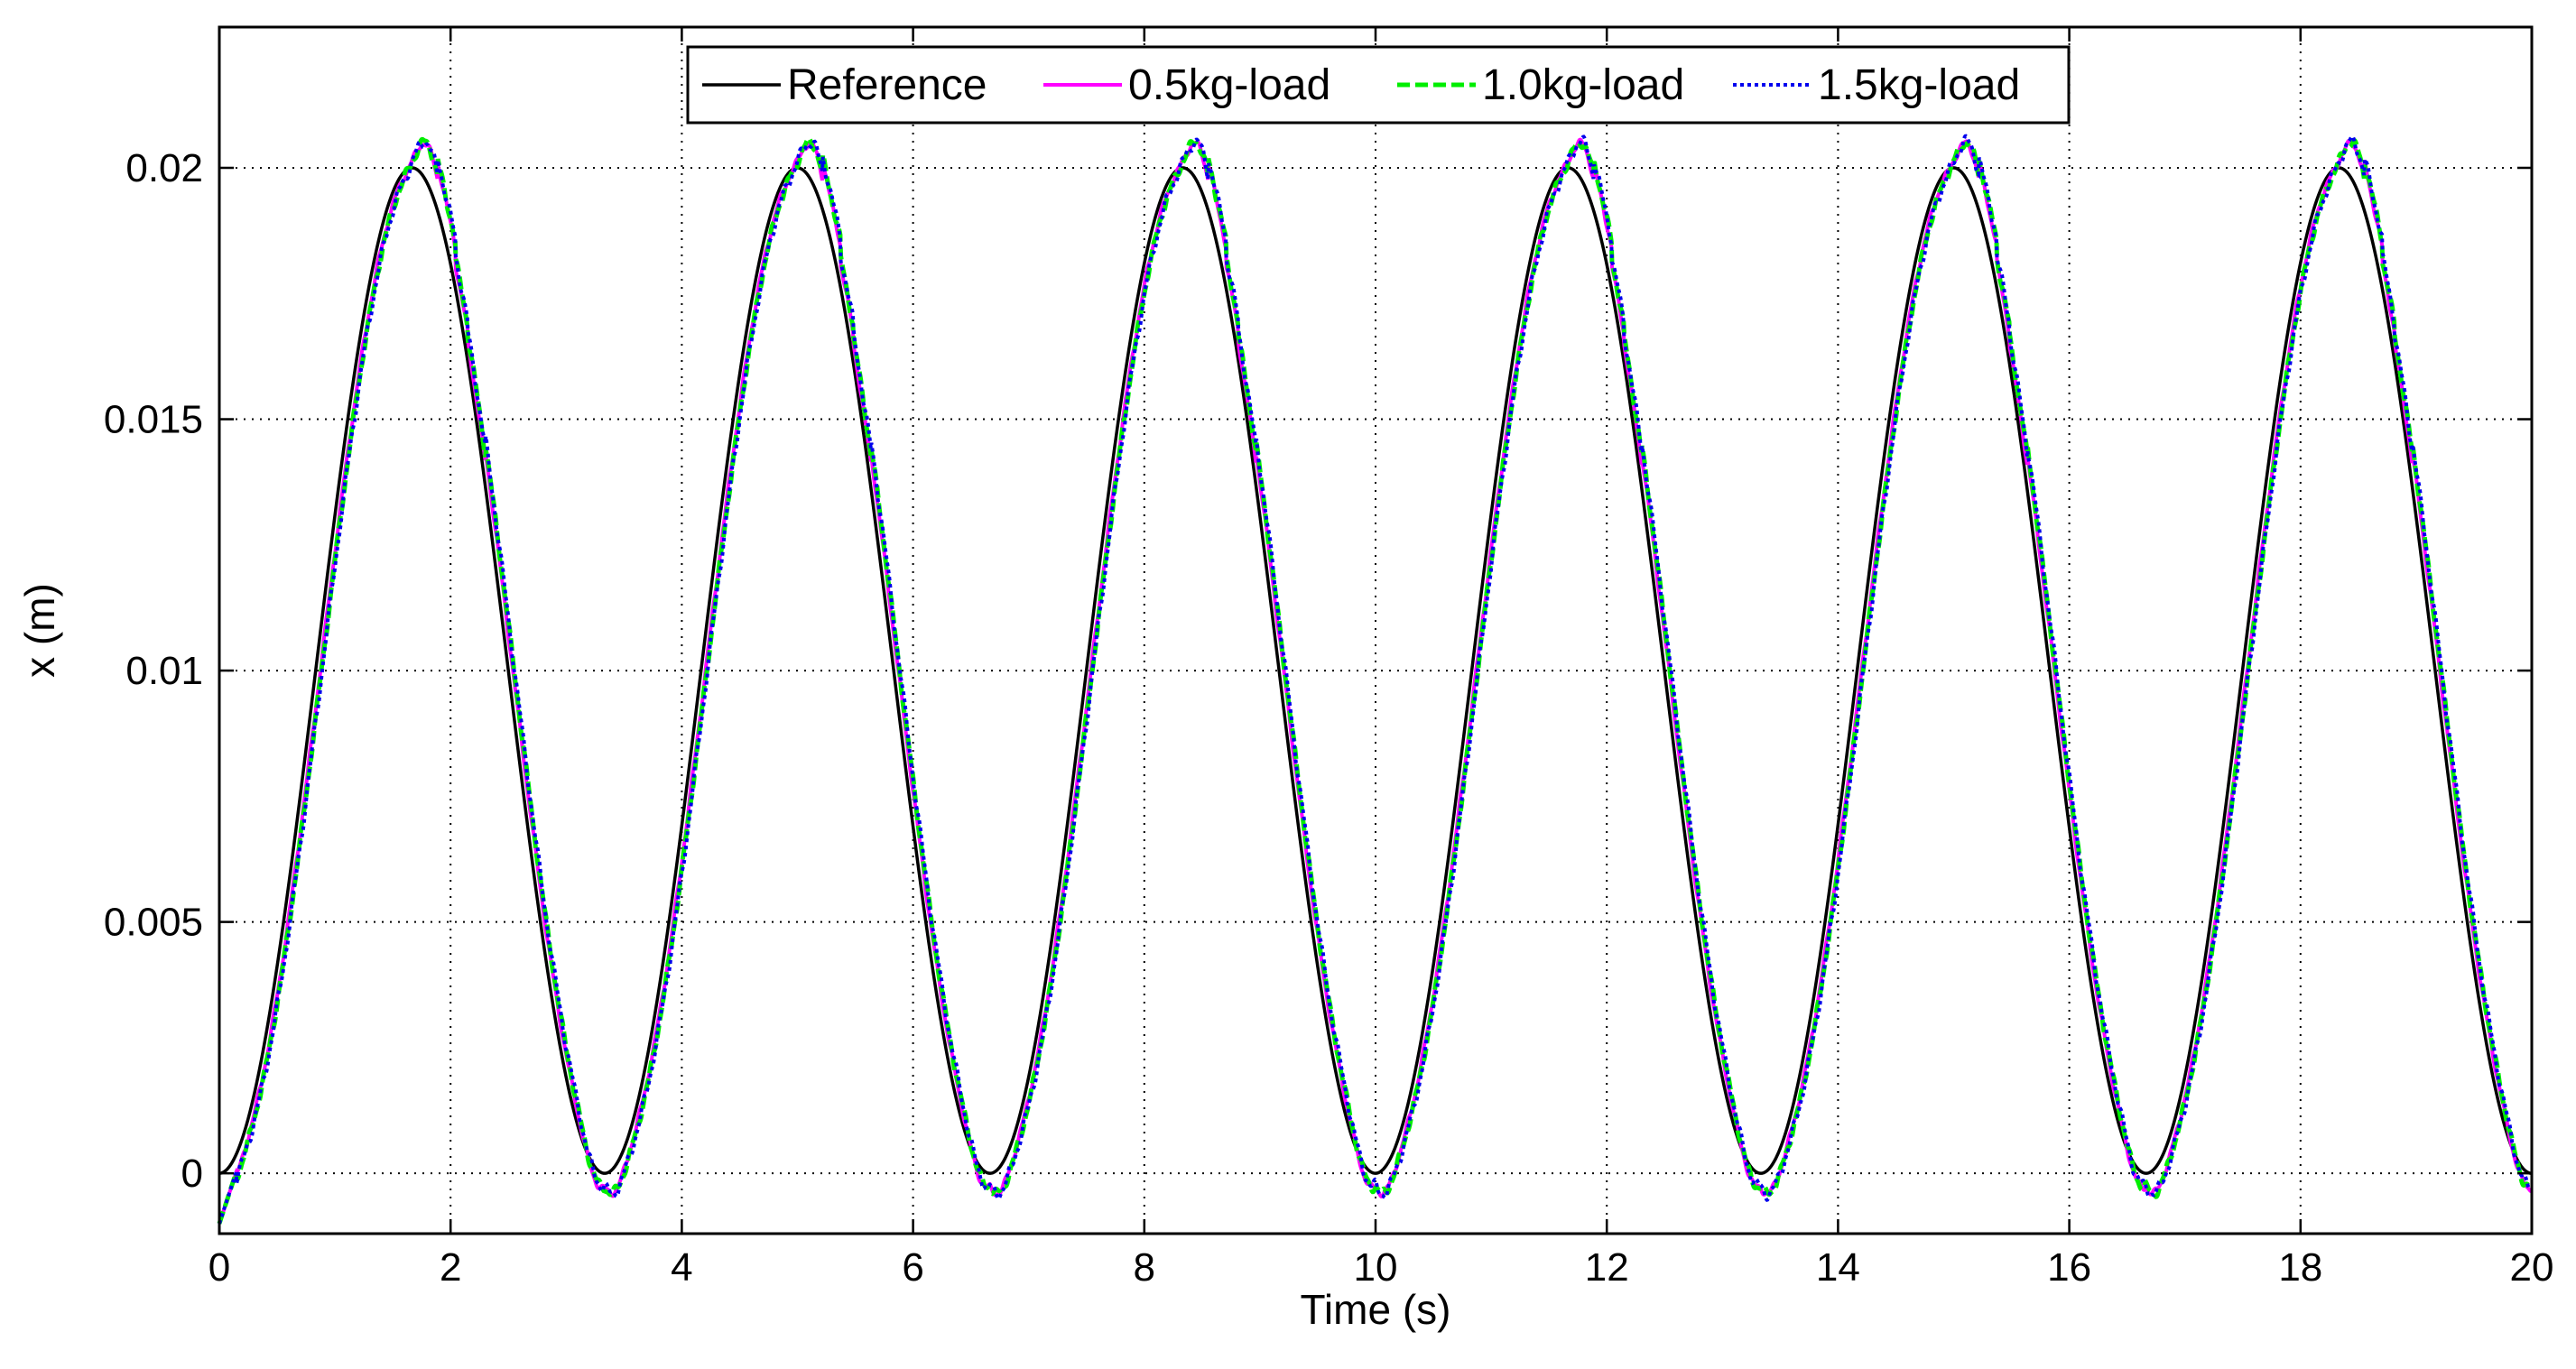 The height and width of the screenshot is (1369, 2576). I want to click on y-tick-label: 0.005, so click(153, 923).